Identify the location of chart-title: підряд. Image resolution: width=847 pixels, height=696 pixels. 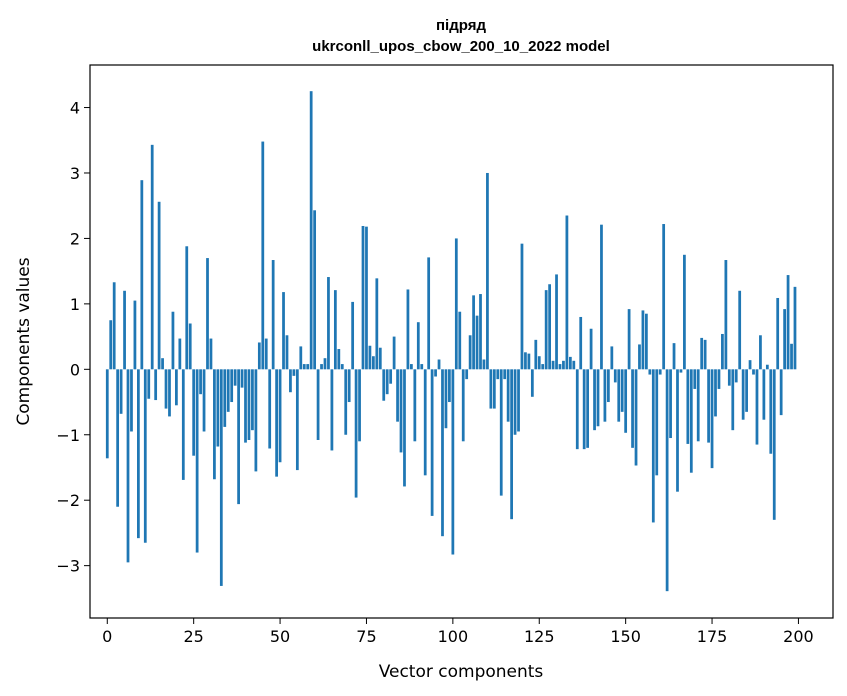
(461, 25).